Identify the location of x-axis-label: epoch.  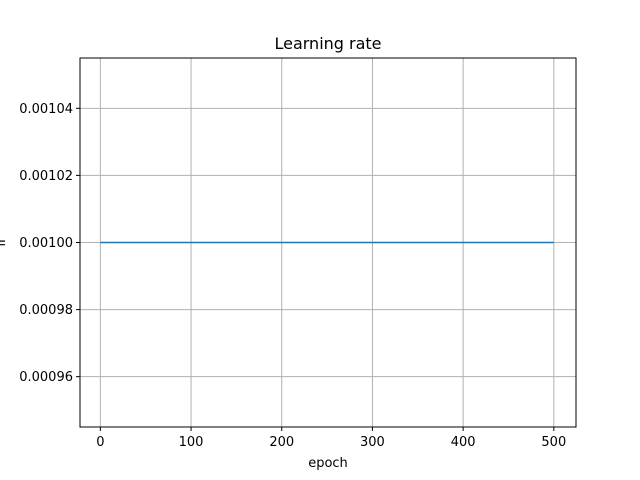
(328, 463).